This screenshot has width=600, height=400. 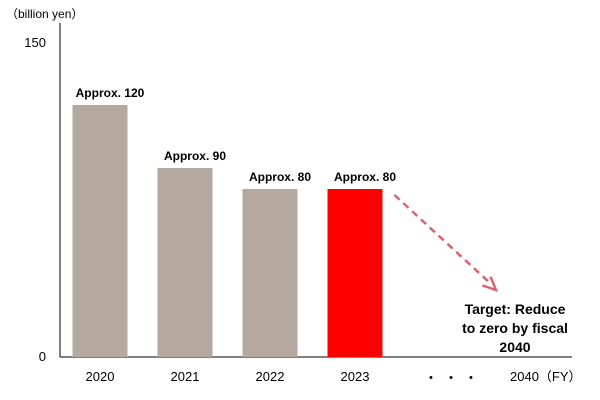 I want to click on bar-2023, so click(x=355, y=273).